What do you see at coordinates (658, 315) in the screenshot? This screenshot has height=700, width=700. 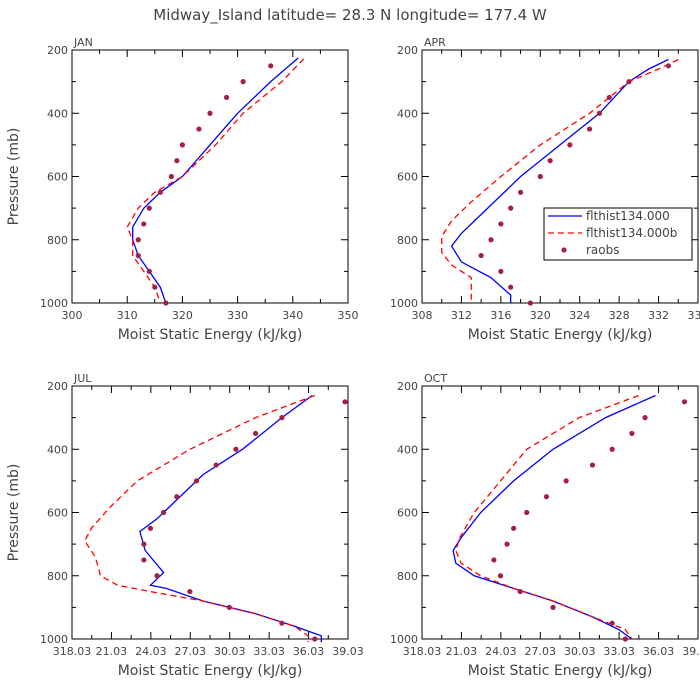 I see `x-tick-label: 332` at bounding box center [658, 315].